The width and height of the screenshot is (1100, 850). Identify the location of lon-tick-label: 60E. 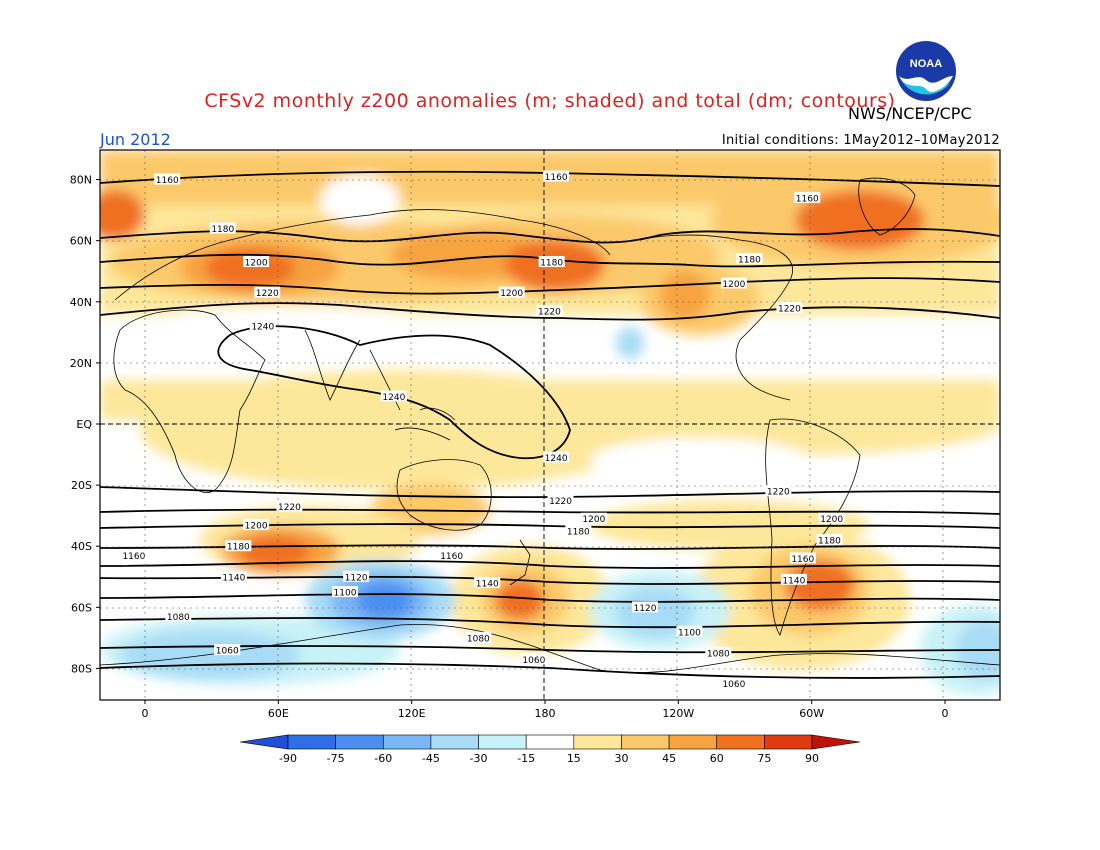
(278, 713).